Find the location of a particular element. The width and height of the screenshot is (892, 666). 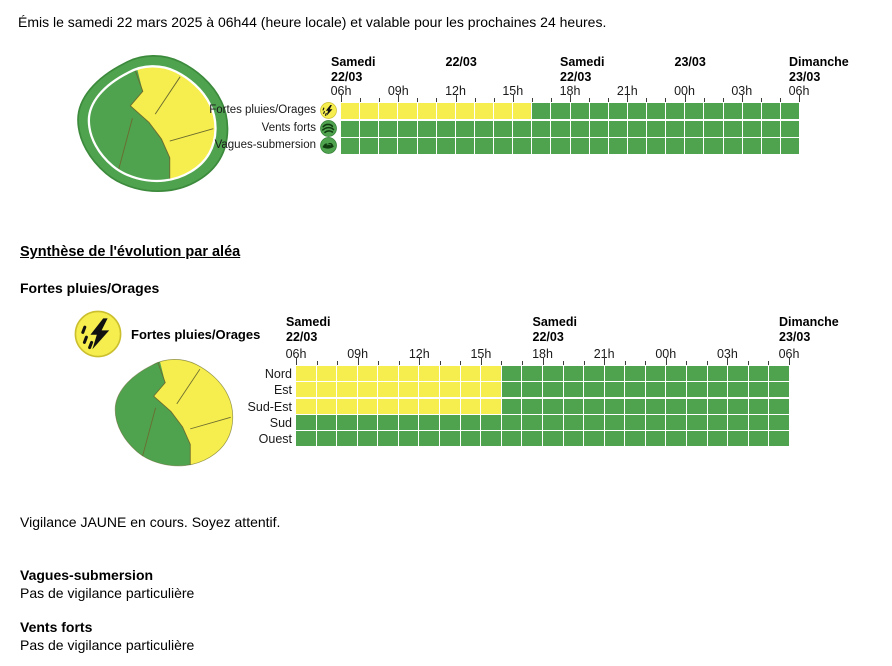

hour-label: 09h is located at coordinates (398, 91).